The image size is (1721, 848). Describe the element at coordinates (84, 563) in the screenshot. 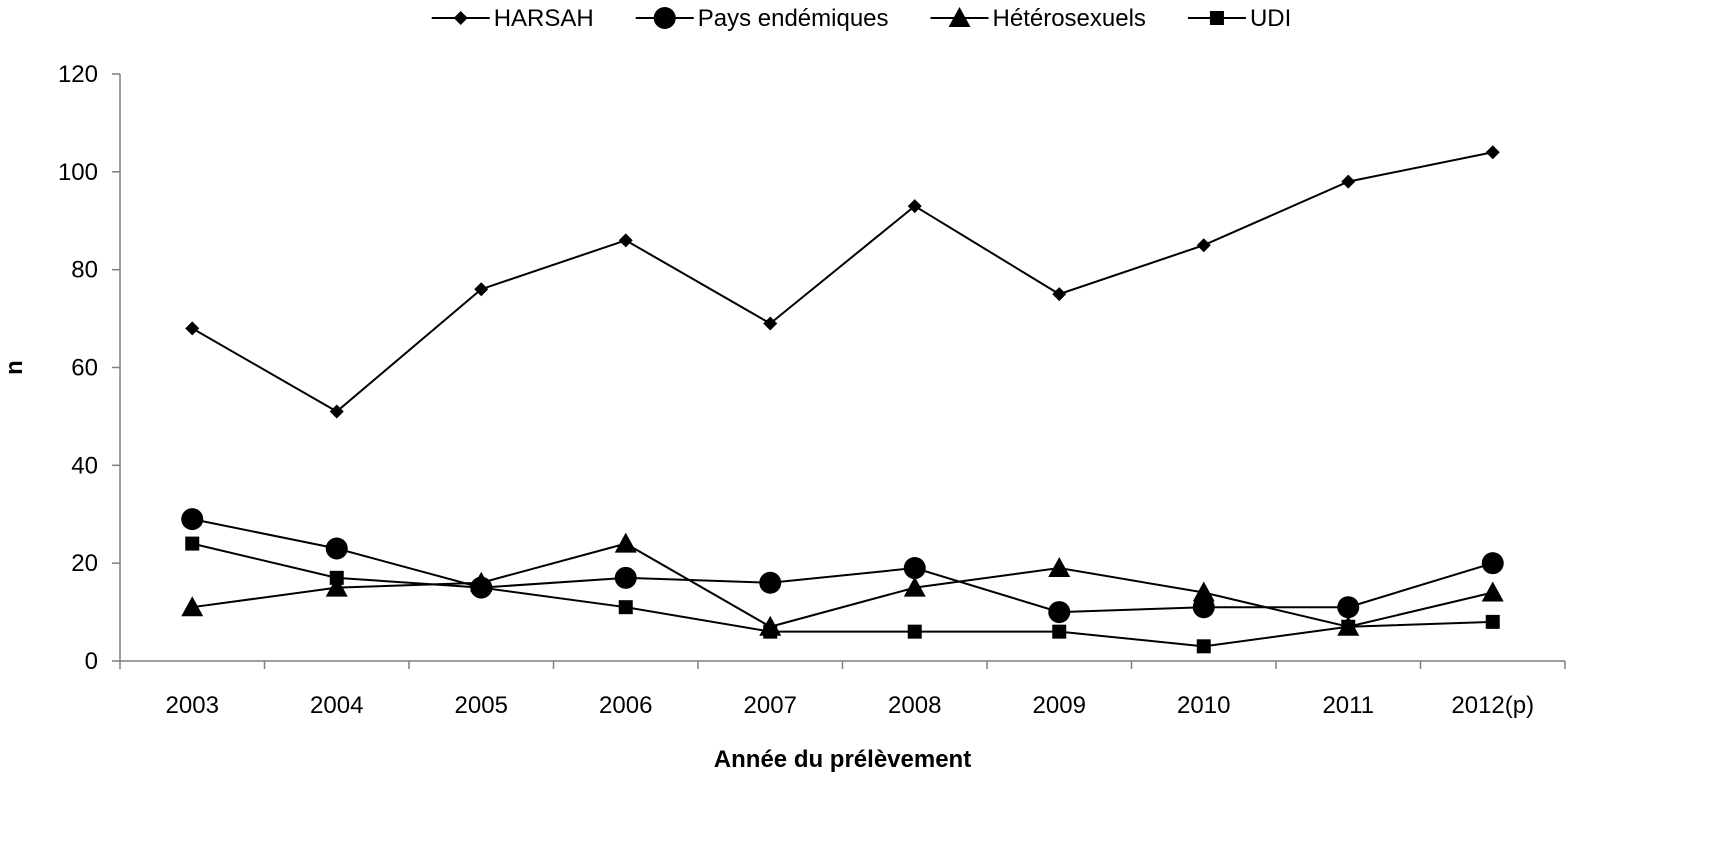

I see `y-tick-label: 20` at that location.